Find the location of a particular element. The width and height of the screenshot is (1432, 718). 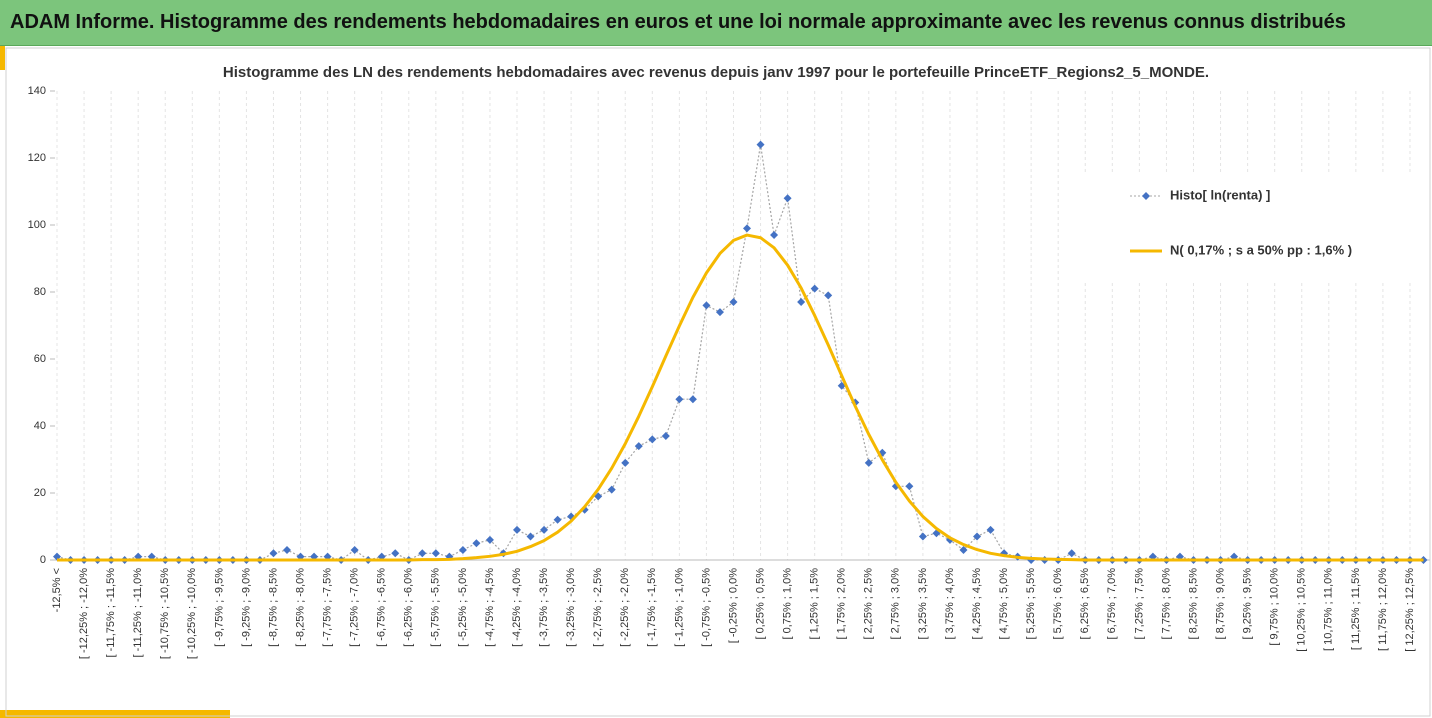

x-tick-label: [ 10,25% ; 10,5% is located at coordinates (1302, 610).